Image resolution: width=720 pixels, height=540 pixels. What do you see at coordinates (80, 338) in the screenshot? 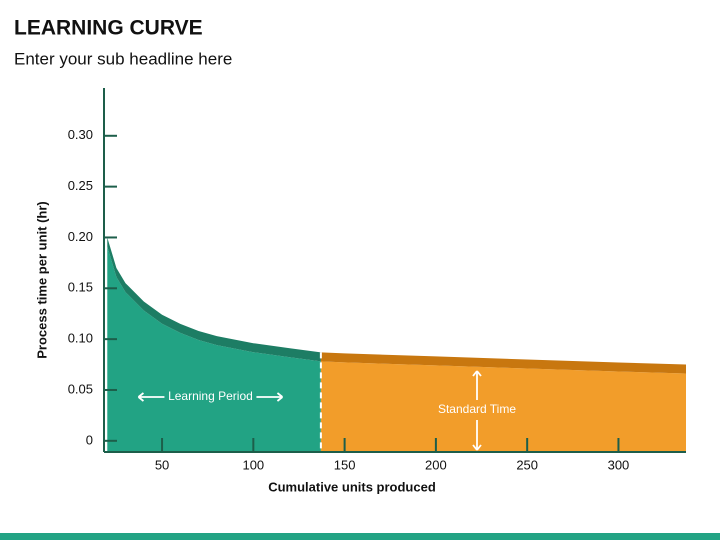
I see `y-tick-label: 0.10` at bounding box center [80, 338].